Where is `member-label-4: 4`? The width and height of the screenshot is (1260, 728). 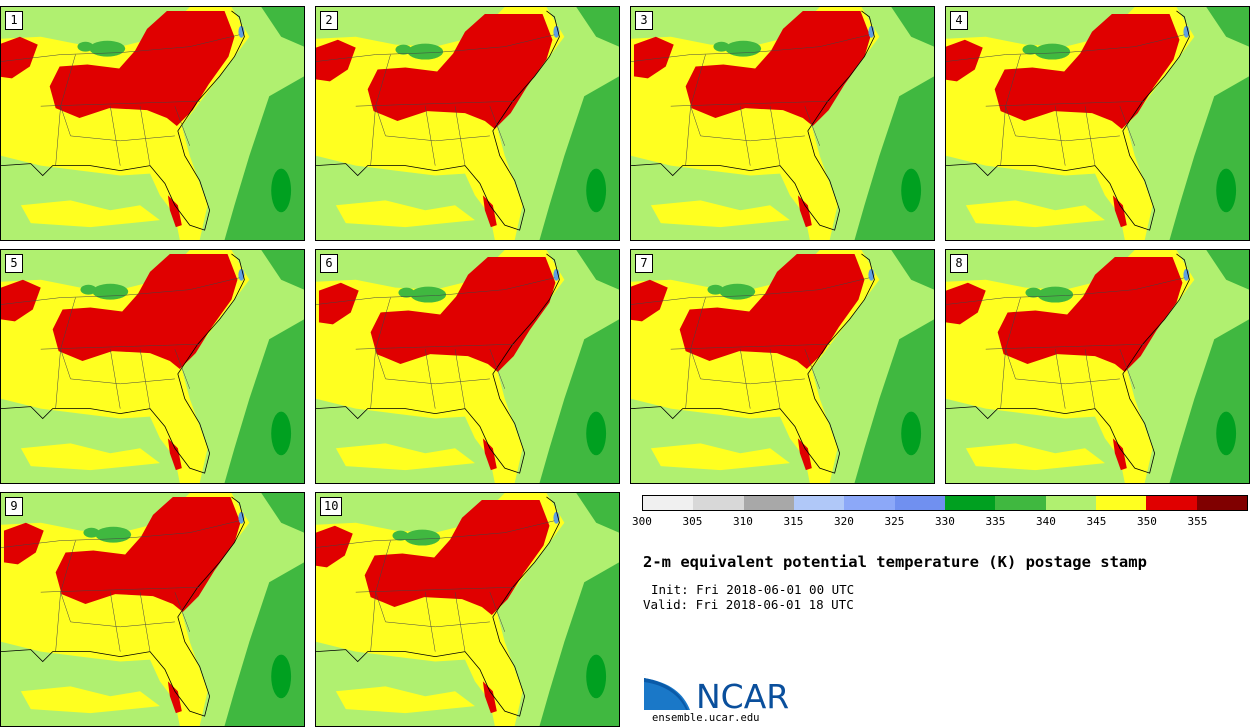 member-label-4: 4 is located at coordinates (959, 20).